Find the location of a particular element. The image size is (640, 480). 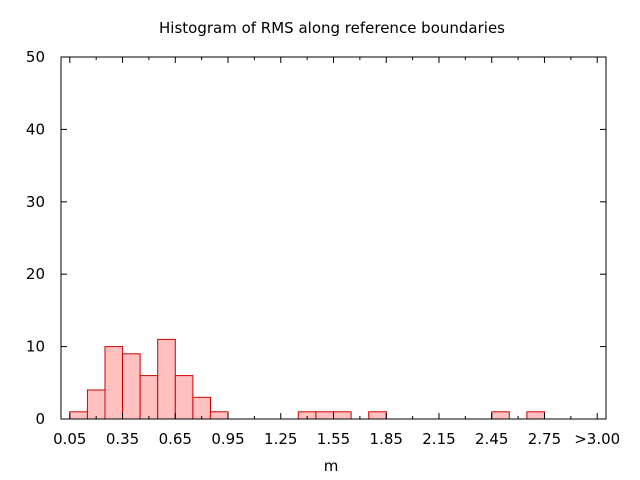

x-tick-label-4: 1.25 is located at coordinates (280, 439).